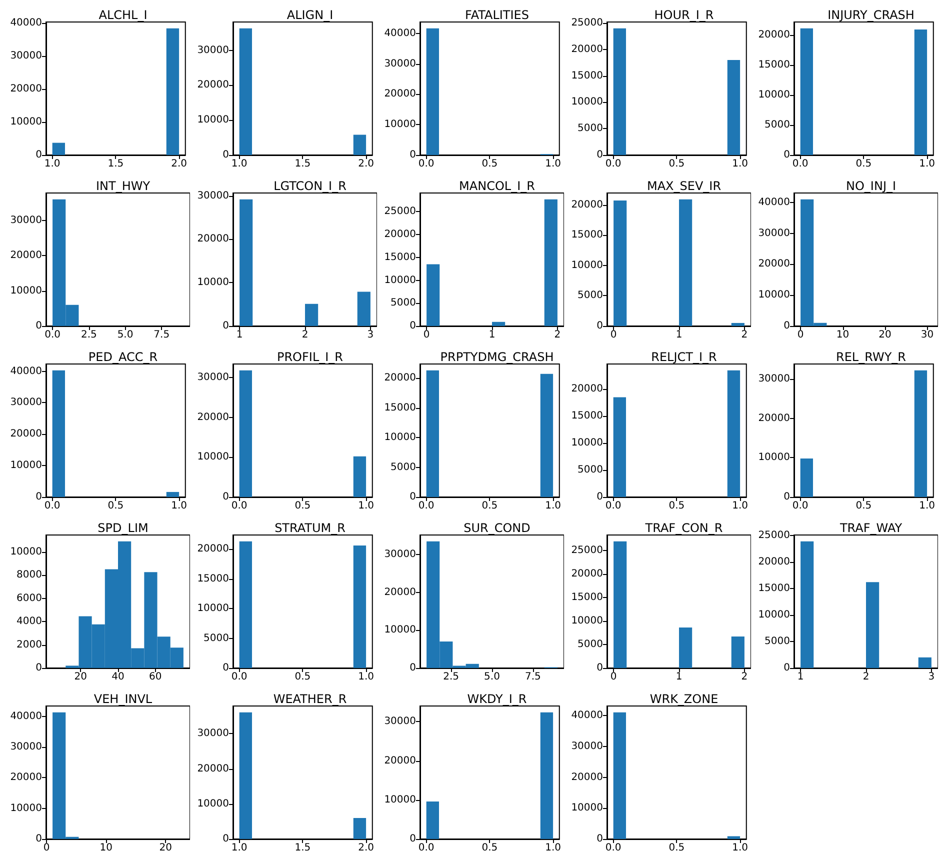  What do you see at coordinates (587, 716) in the screenshot?
I see `y-tick-label: 40000` at bounding box center [587, 716].